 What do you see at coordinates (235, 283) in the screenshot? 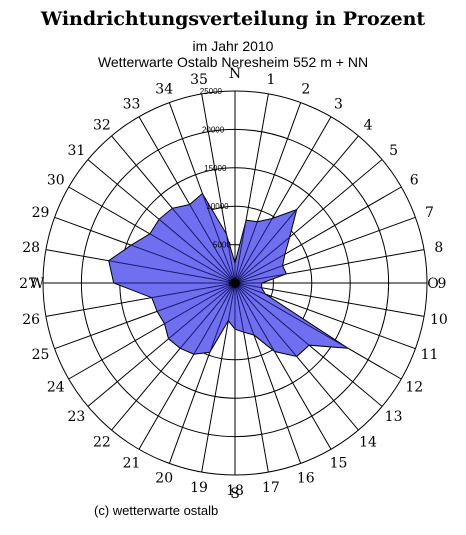
I see `center-hub` at bounding box center [235, 283].